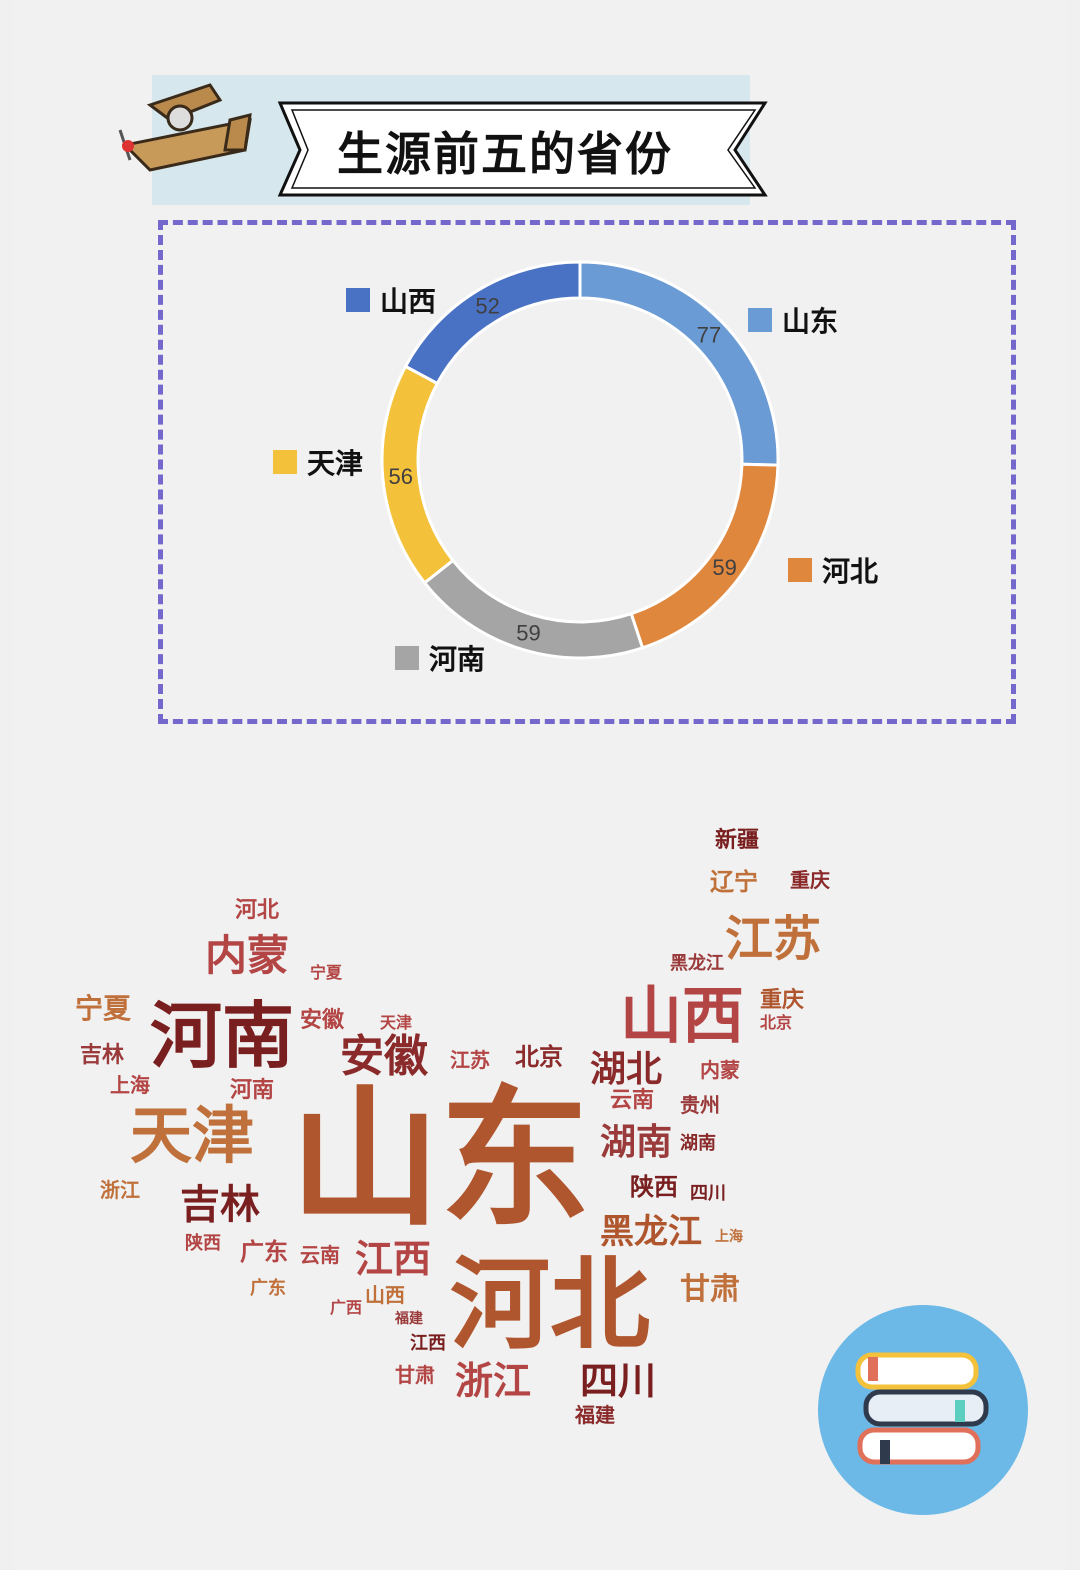  I want to click on data-label: 77, so click(709, 334).